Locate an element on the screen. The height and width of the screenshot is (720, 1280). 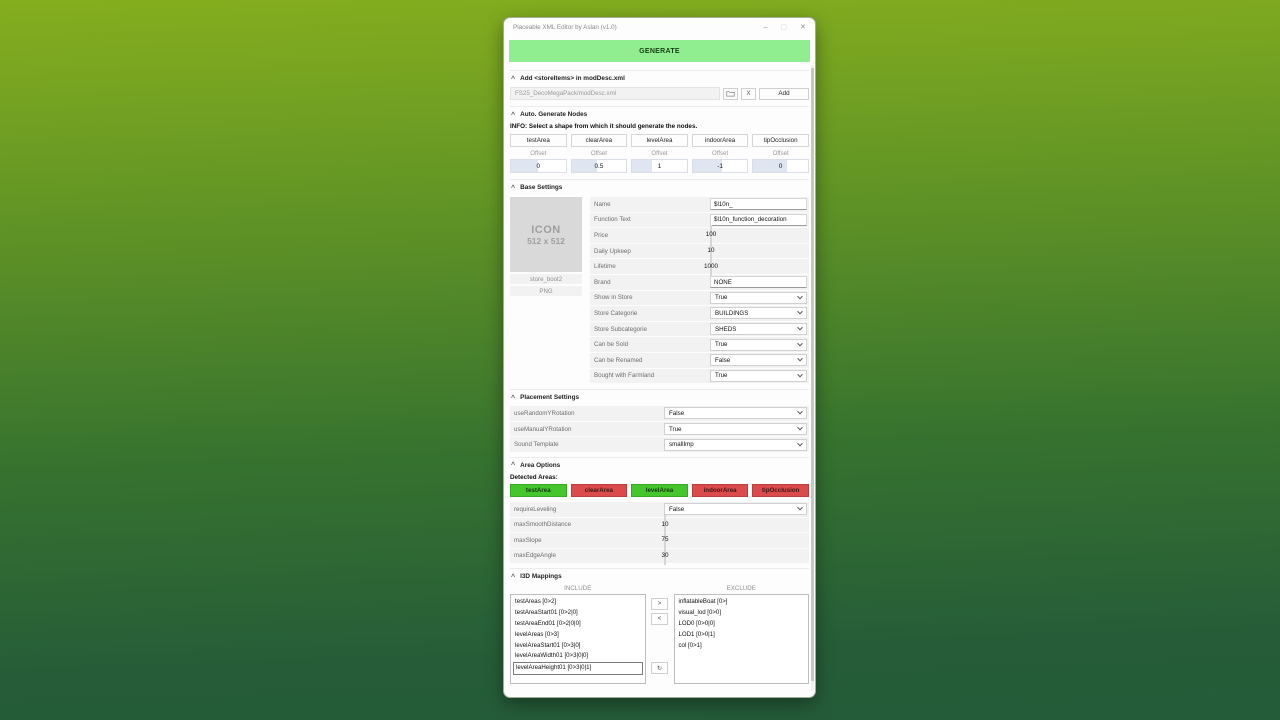
offset-input-tipocclusion: 0 is located at coordinates (780, 166).